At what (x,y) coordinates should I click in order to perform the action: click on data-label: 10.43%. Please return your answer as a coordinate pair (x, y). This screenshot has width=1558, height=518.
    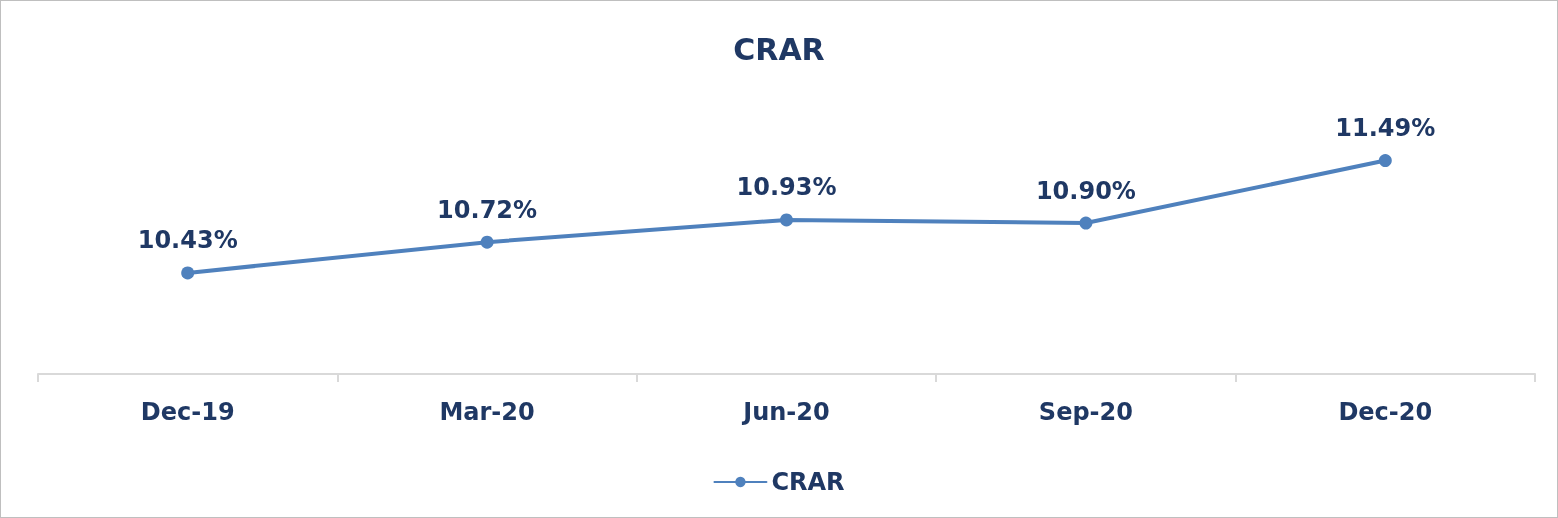
    Looking at the image, I should click on (187, 240).